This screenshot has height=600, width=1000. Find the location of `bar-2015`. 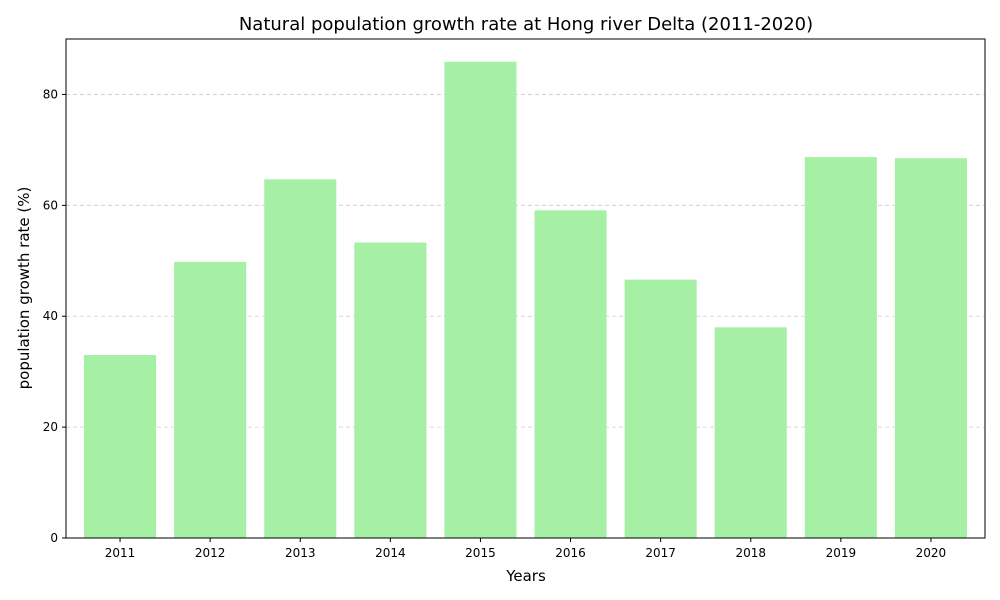

bar-2015 is located at coordinates (480, 299).